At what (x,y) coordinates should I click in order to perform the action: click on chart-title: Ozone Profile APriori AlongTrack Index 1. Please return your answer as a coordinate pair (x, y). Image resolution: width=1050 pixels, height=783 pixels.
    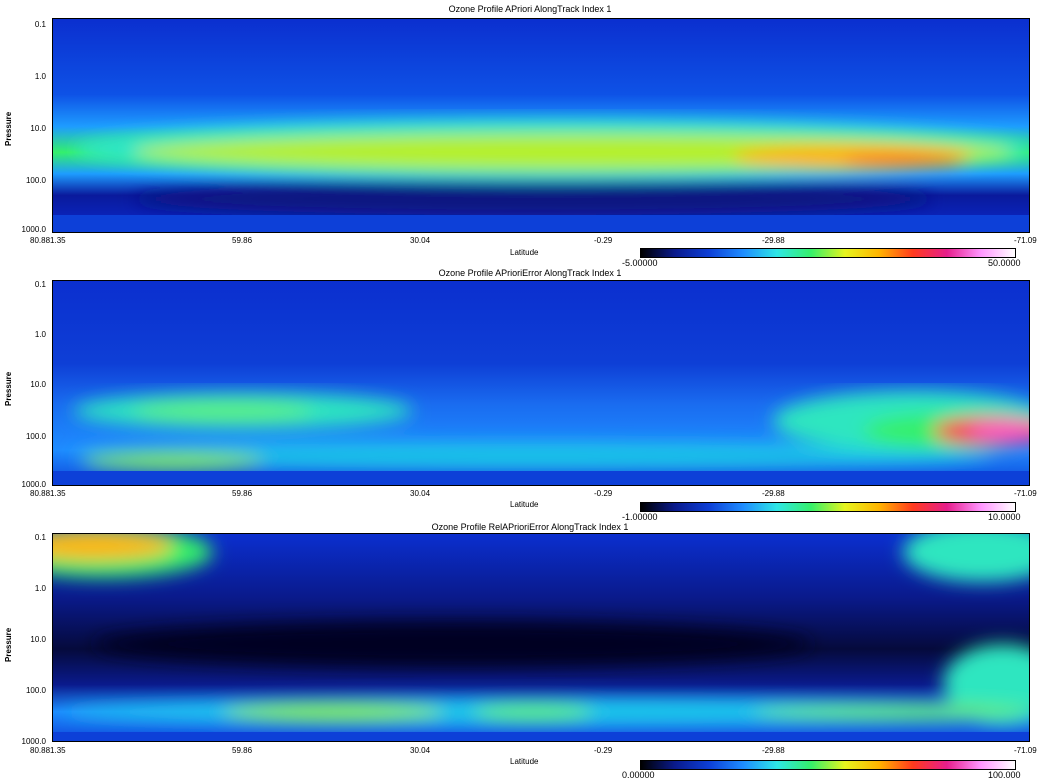
    Looking at the image, I should click on (530, 9).